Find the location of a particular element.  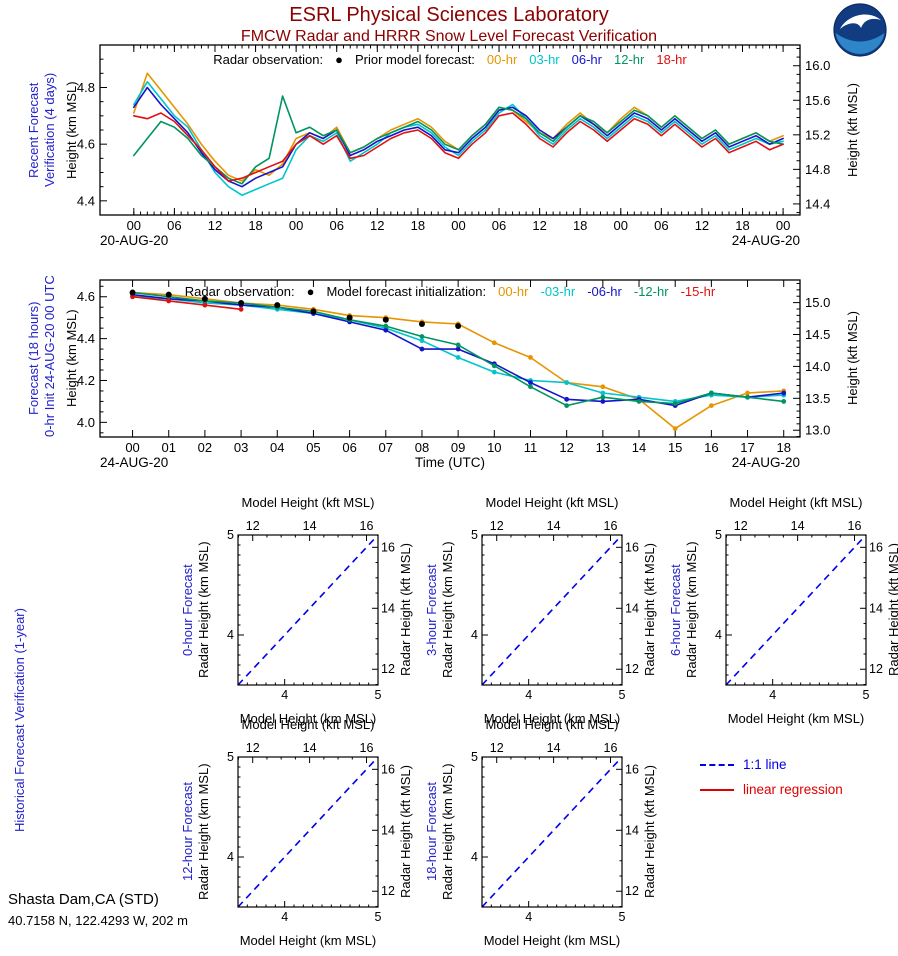

svg-text: 14.8 is located at coordinates (817, 169).